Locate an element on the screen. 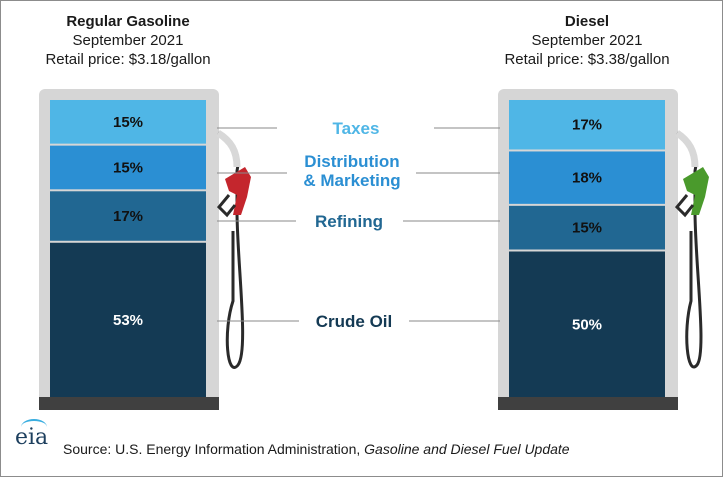  source-title: Gasoline and Diesel Fuel Update is located at coordinates (467, 449).